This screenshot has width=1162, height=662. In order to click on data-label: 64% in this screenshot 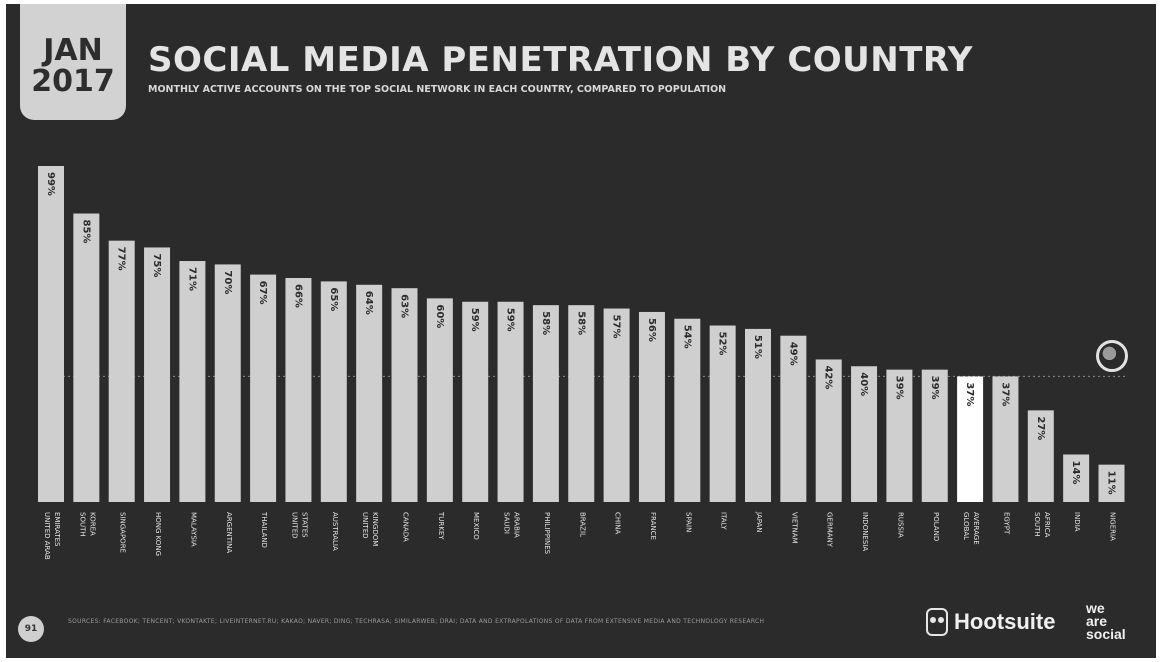, I will do `click(368, 303)`.